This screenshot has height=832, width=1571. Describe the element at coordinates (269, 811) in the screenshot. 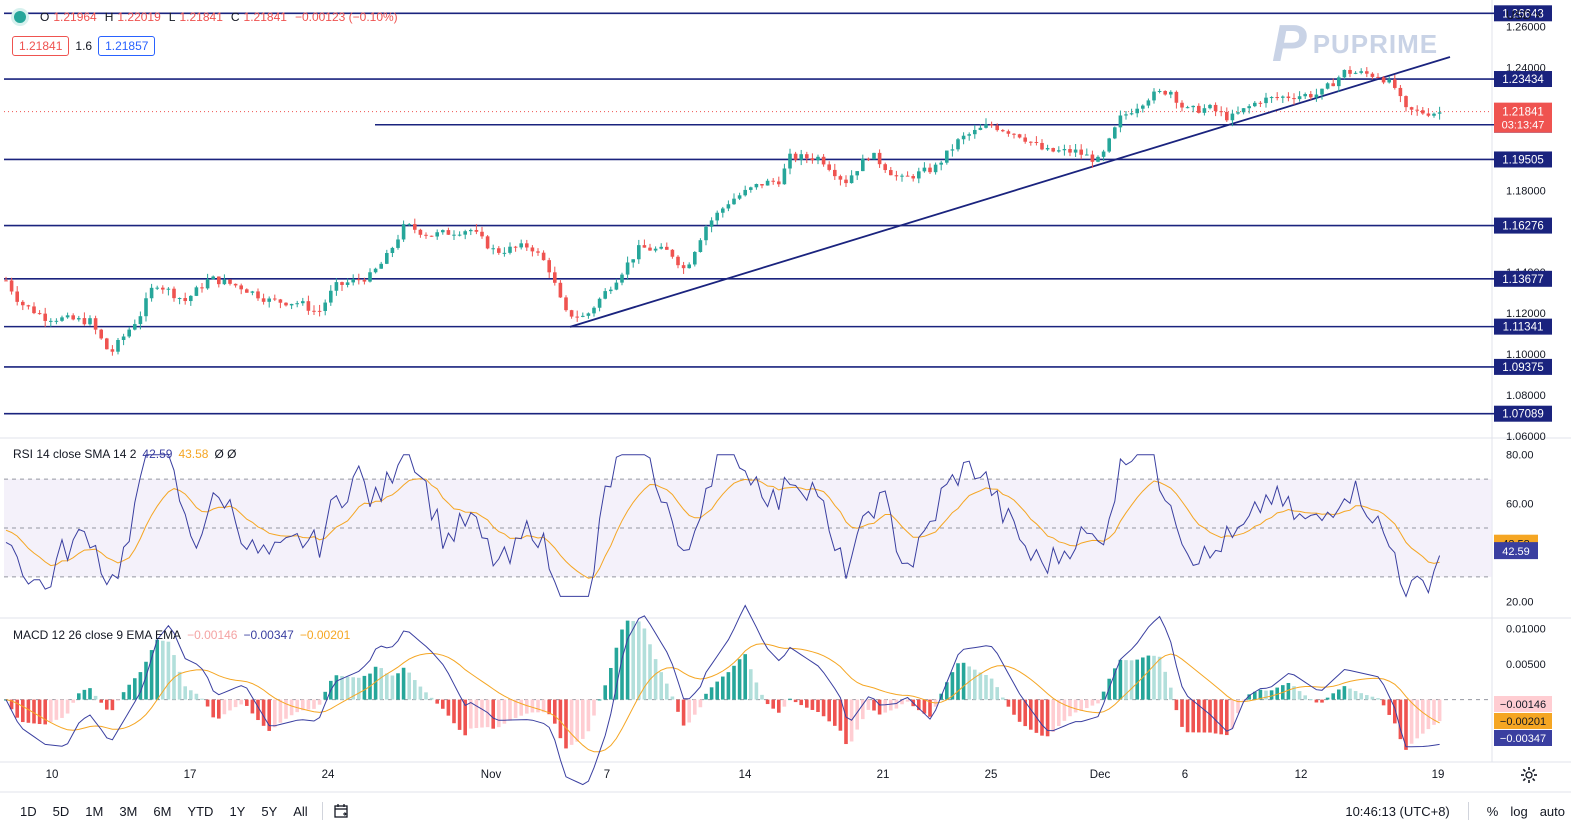

I see `tf-5y: 5Y` at that location.